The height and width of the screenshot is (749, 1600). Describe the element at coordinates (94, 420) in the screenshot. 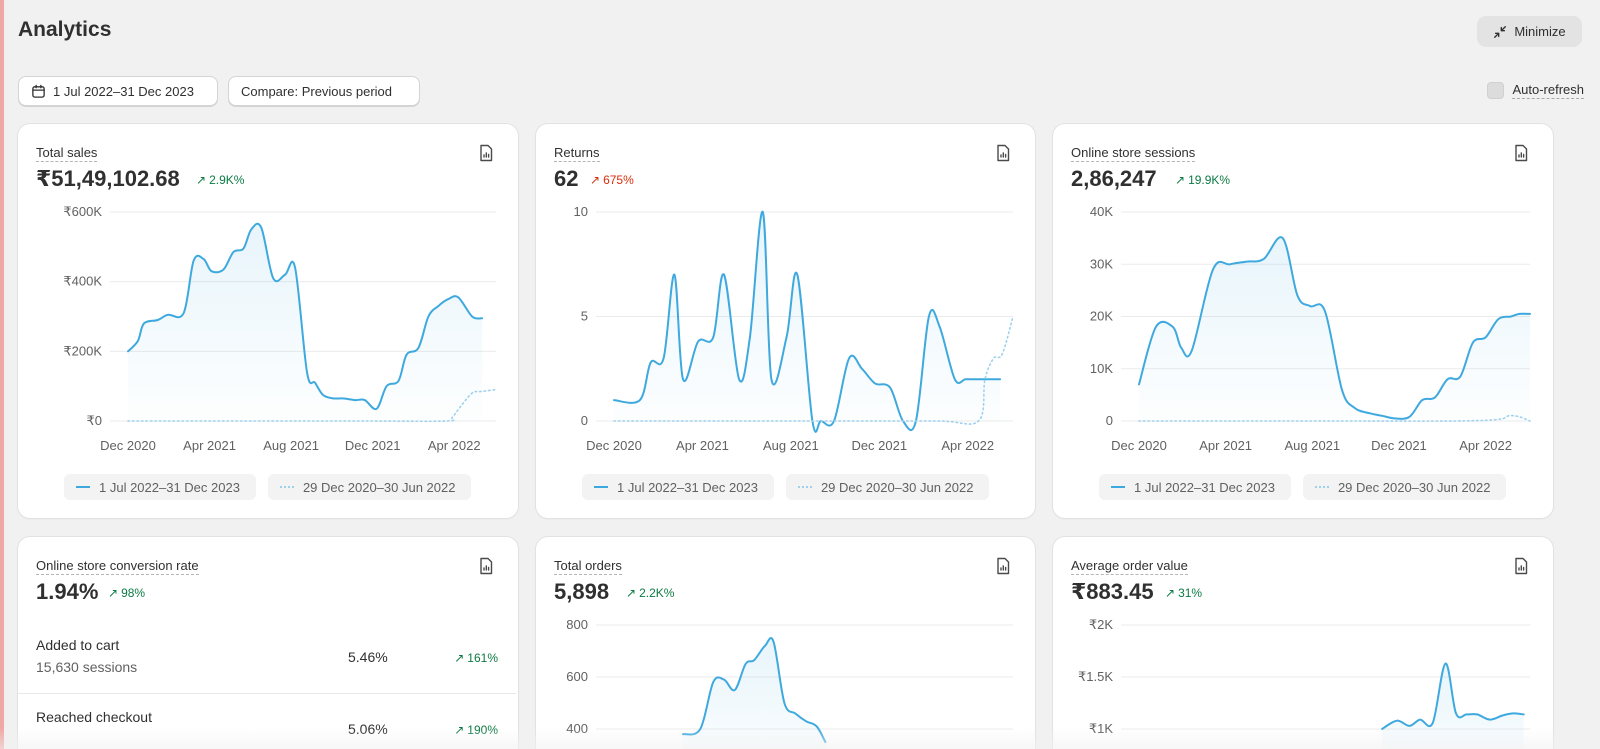

I see `y-tick-label: ₹0` at that location.